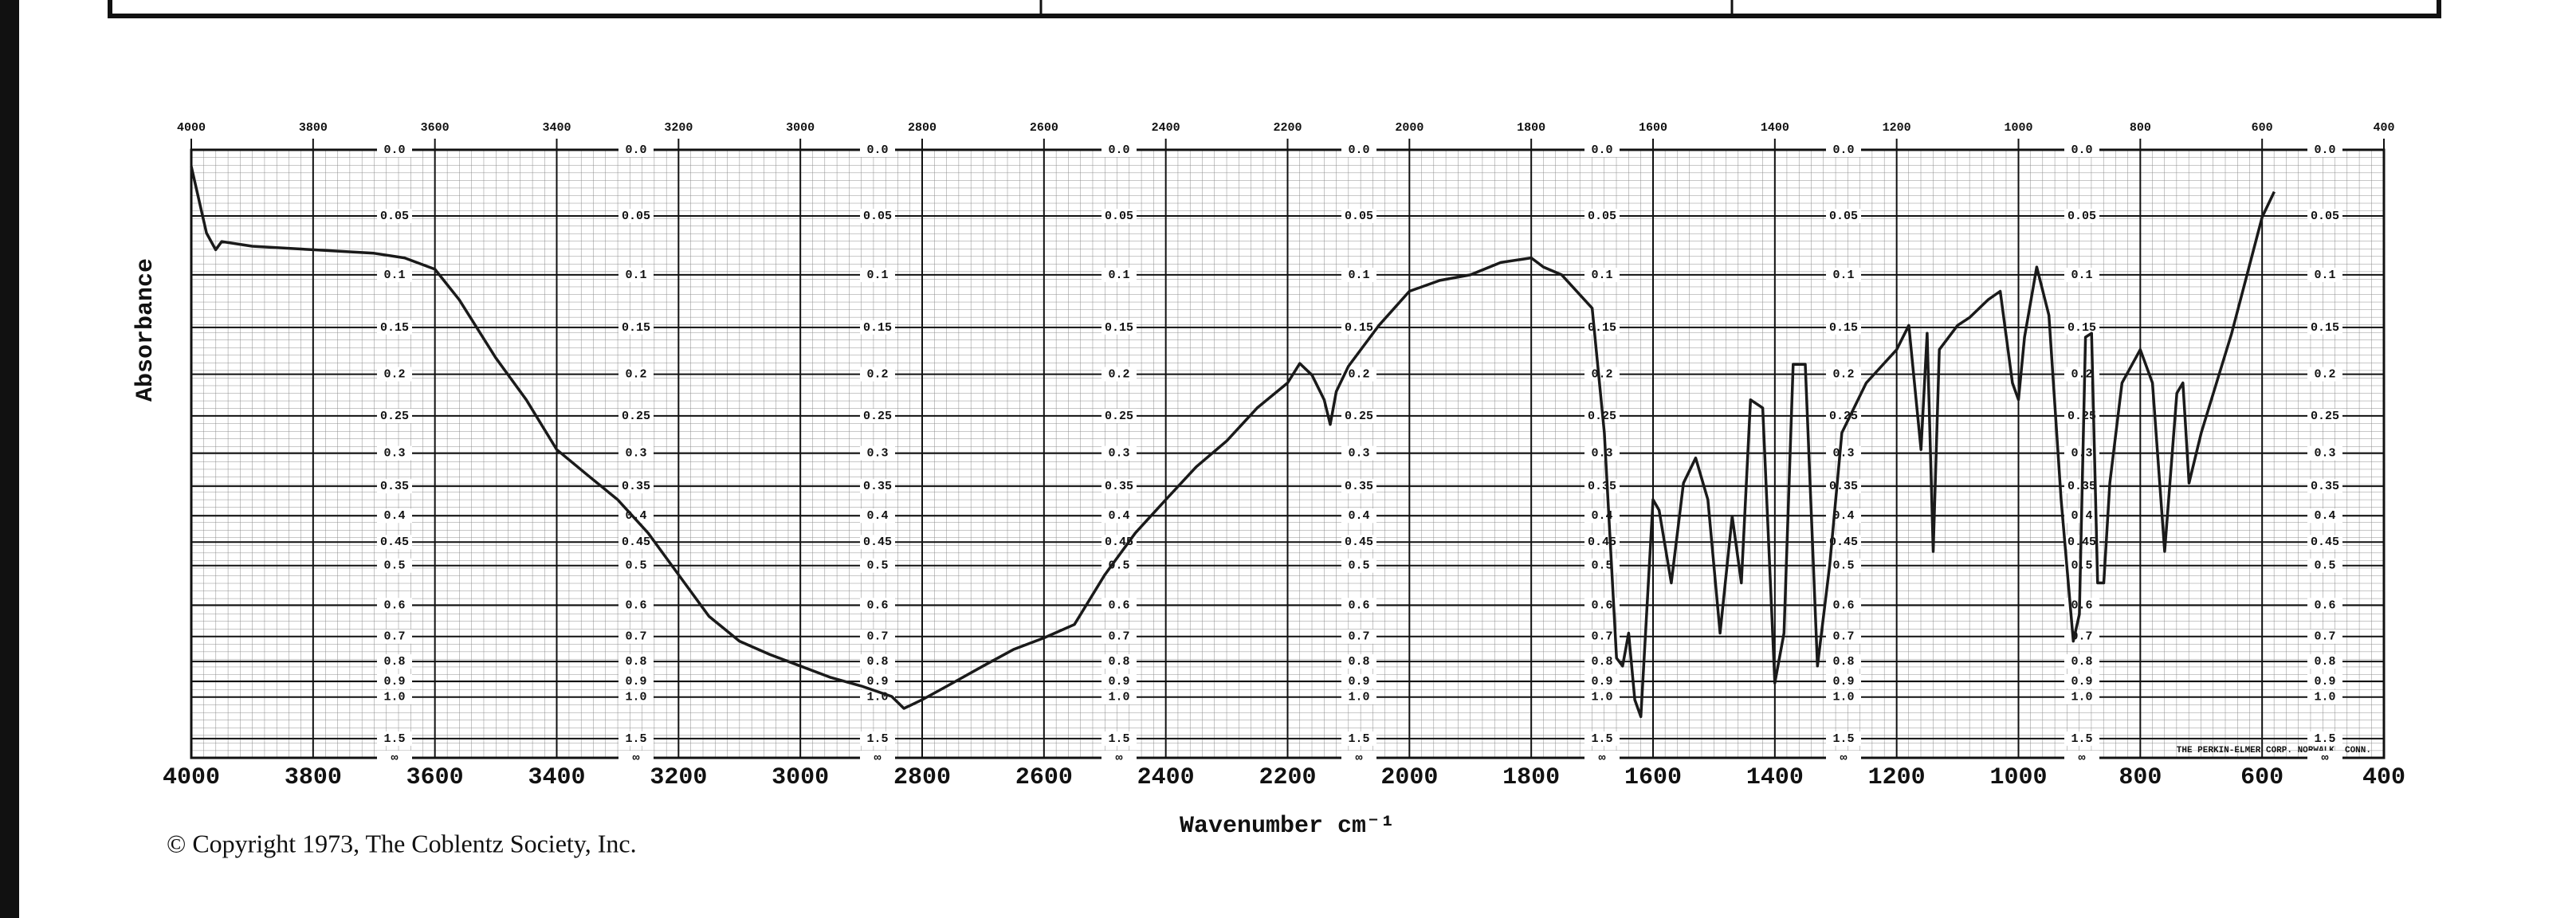  I want to click on y-tick-label: 0.05, so click(1843, 216).